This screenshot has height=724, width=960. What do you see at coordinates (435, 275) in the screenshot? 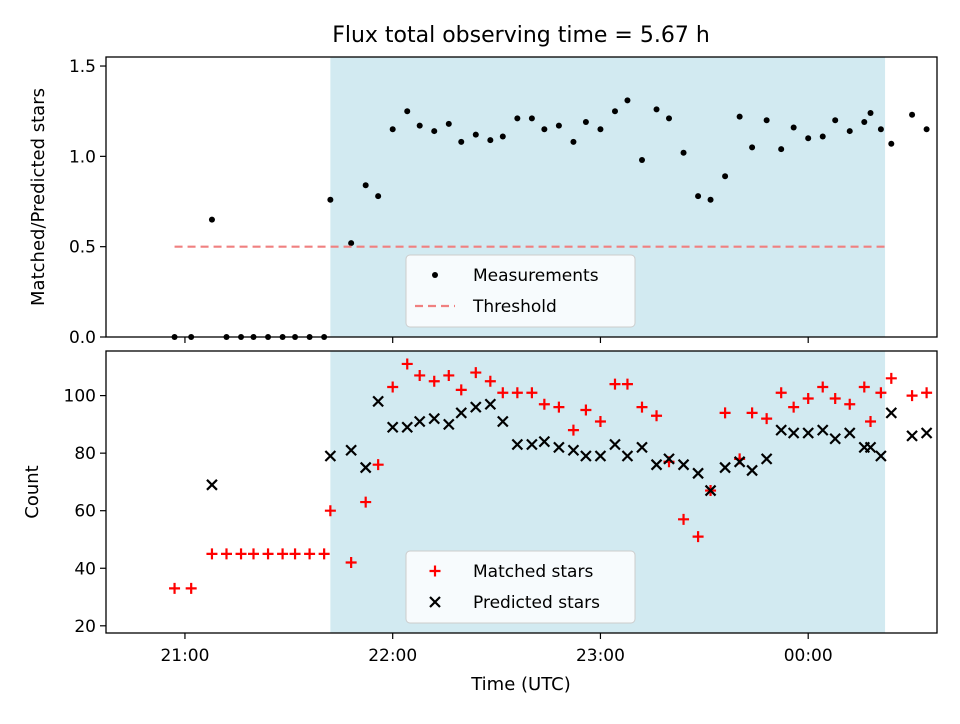
I see `legend-dot-swatch` at bounding box center [435, 275].